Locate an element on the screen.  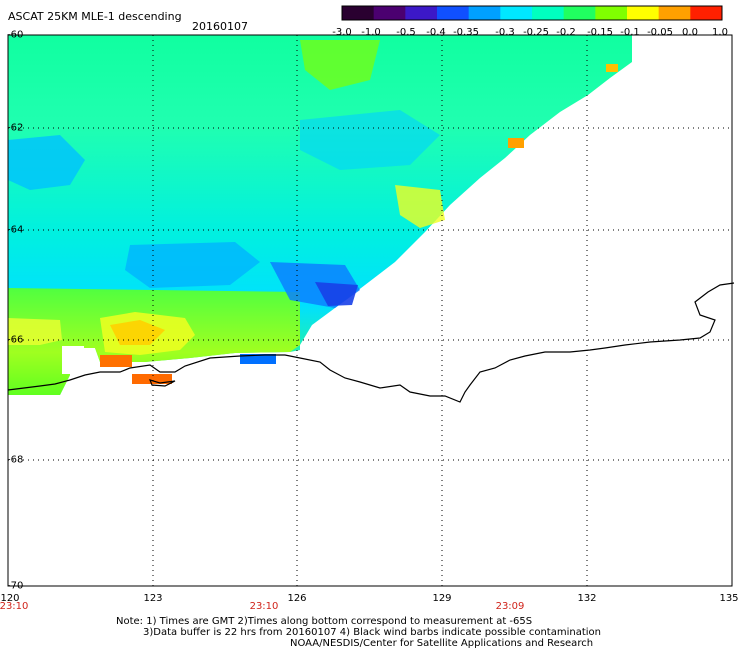
colorbar-frame is located at coordinates (532, 13).